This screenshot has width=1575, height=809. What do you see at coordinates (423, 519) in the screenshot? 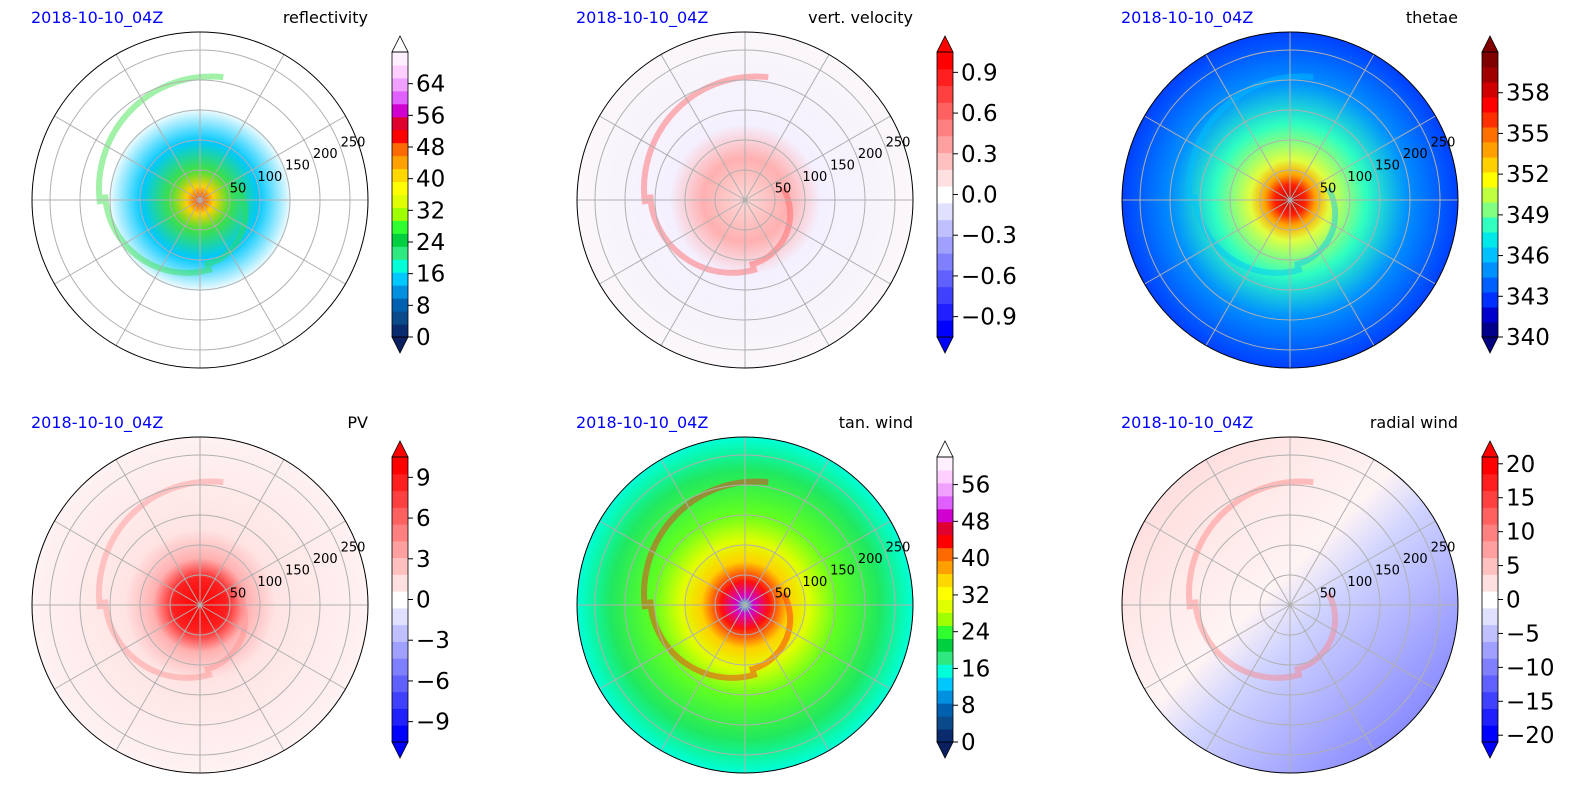
I see `colorbar-tick-label: 6` at bounding box center [423, 519].